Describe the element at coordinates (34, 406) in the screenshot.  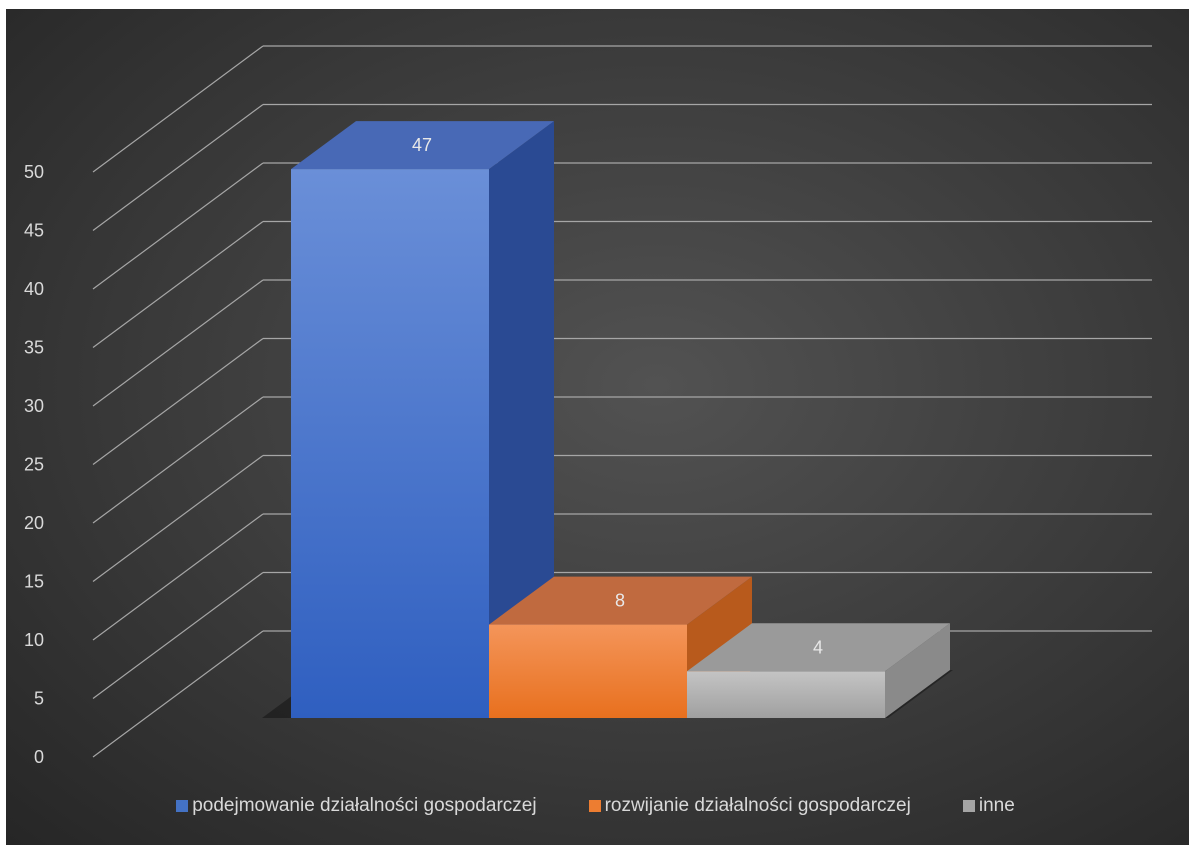
I see `y-tick-label-6: 30` at that location.